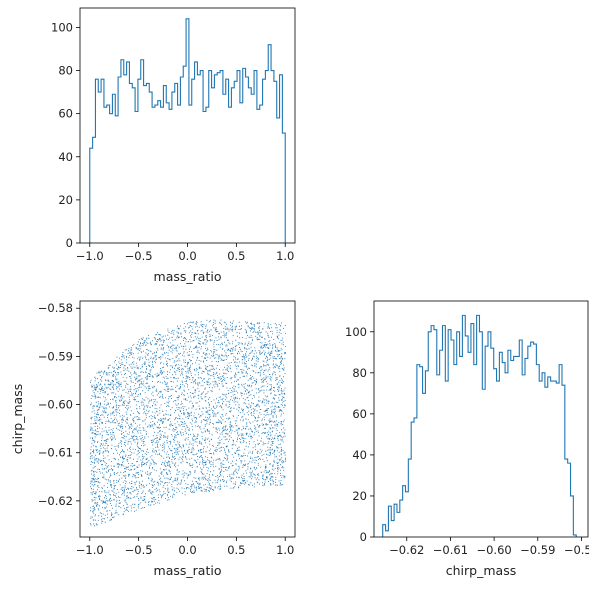  Describe the element at coordinates (55, 405) in the screenshot. I see `y-tick-label: −0.60` at that location.